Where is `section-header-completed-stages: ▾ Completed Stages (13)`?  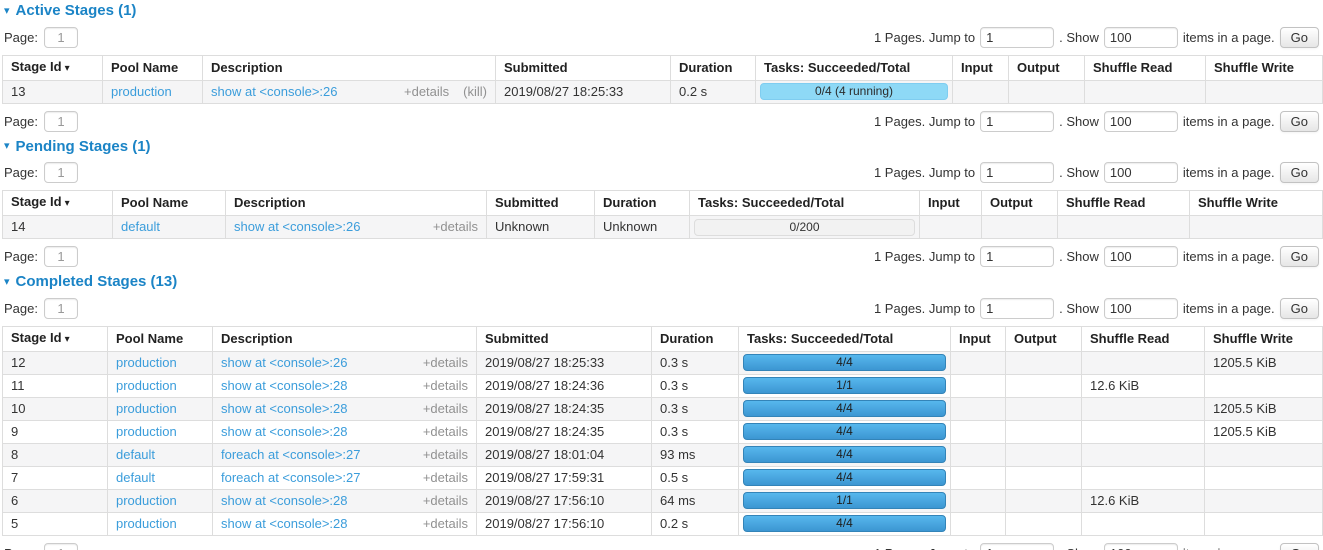
section-header-completed-stages: ▾ Completed Stages (13) is located at coordinates (661, 282).